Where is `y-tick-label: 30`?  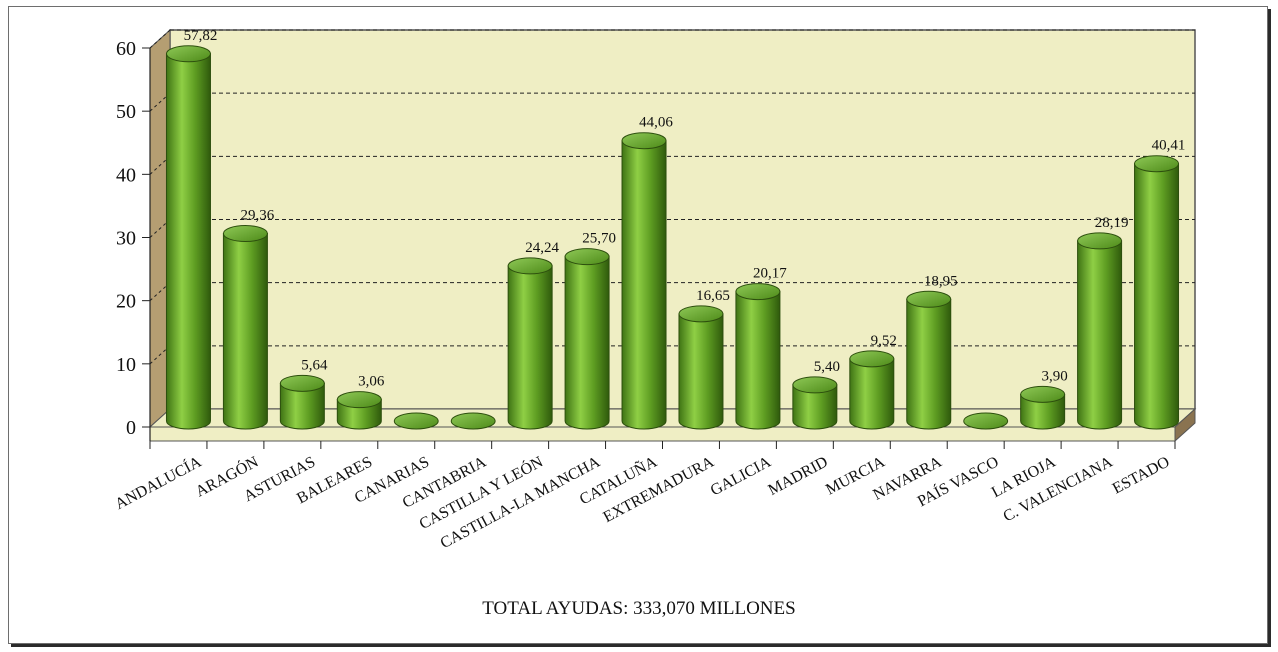 y-tick-label: 30 is located at coordinates (126, 239).